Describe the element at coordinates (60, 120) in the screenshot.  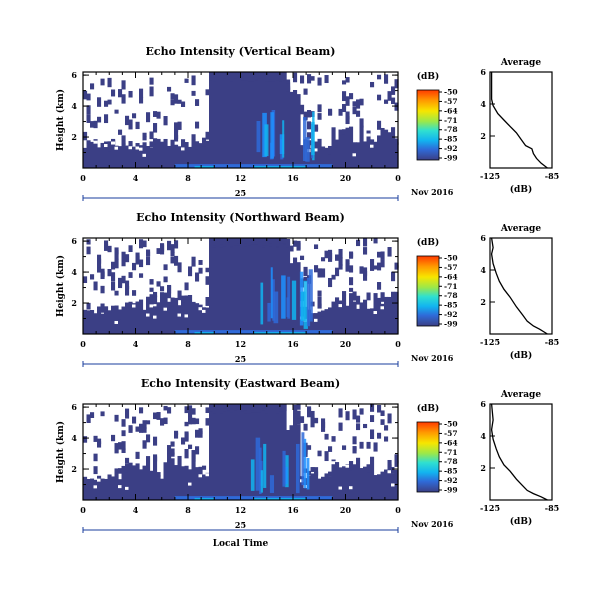
I see `y-axis-label: Height (km)` at that location.